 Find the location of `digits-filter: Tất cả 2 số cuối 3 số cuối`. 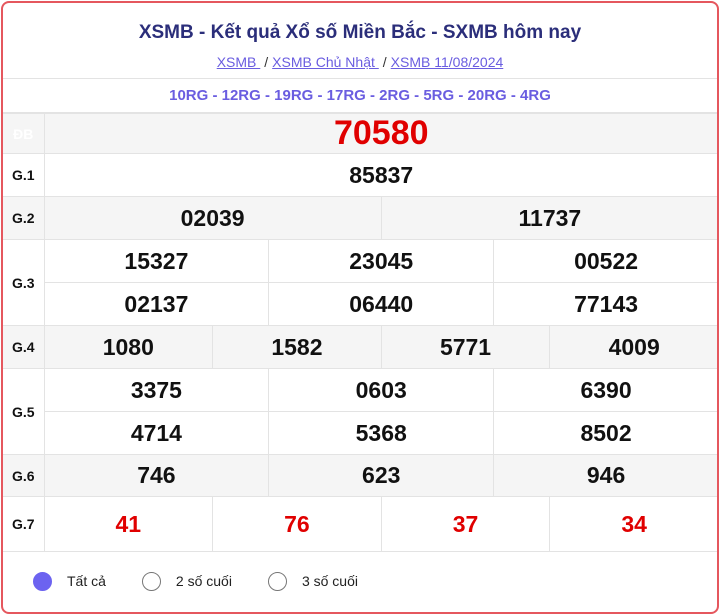

digits-filter: Tất cả 2 số cuối 3 số cuối is located at coordinates (360, 581).